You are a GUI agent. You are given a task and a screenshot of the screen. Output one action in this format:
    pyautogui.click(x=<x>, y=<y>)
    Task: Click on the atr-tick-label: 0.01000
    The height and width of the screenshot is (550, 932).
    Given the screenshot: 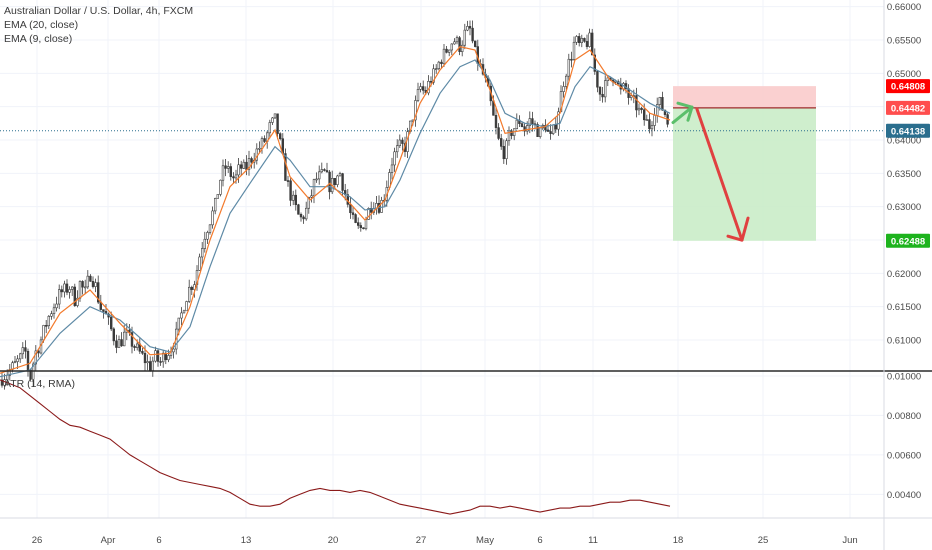 What is the action you would take?
    pyautogui.click(x=904, y=376)
    